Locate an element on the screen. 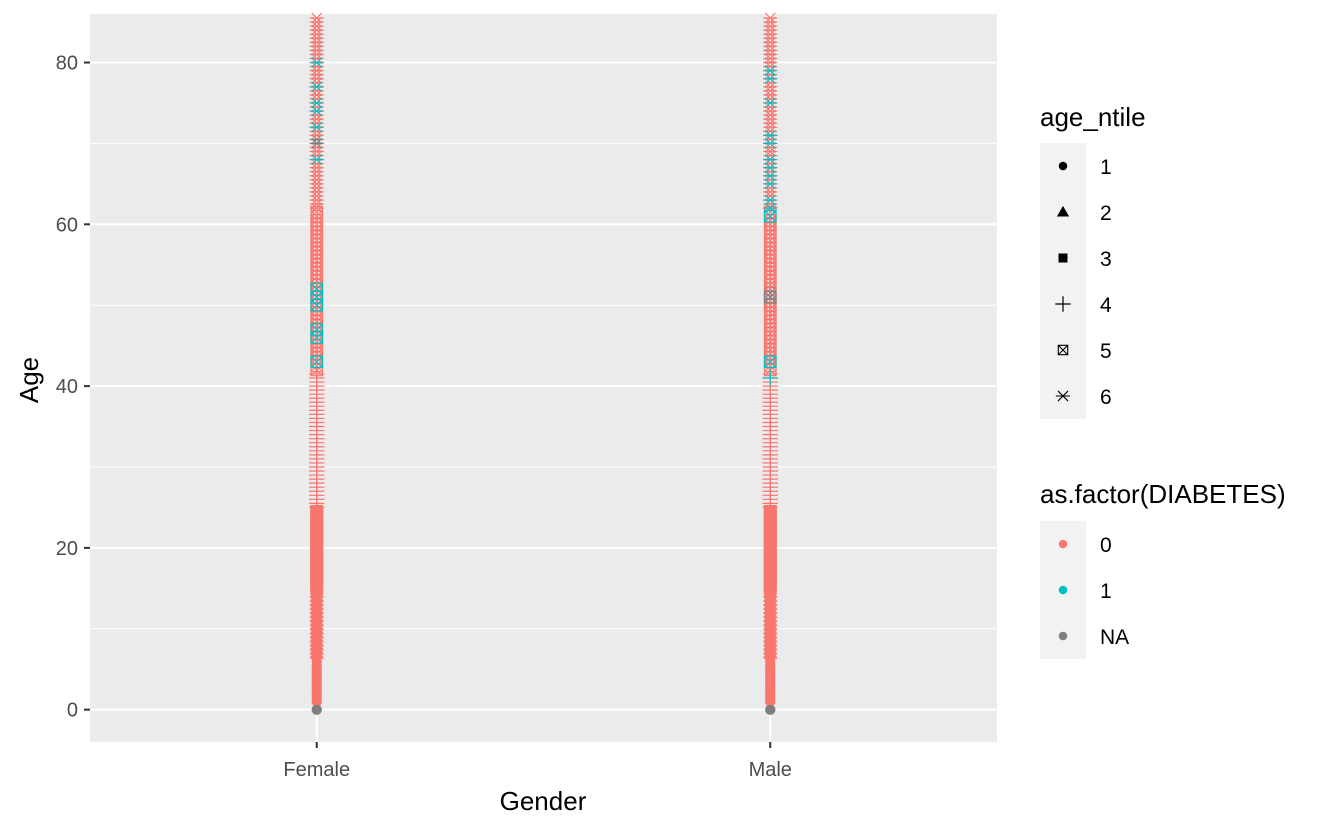  y-tick-label: 60 is located at coordinates (67, 225).